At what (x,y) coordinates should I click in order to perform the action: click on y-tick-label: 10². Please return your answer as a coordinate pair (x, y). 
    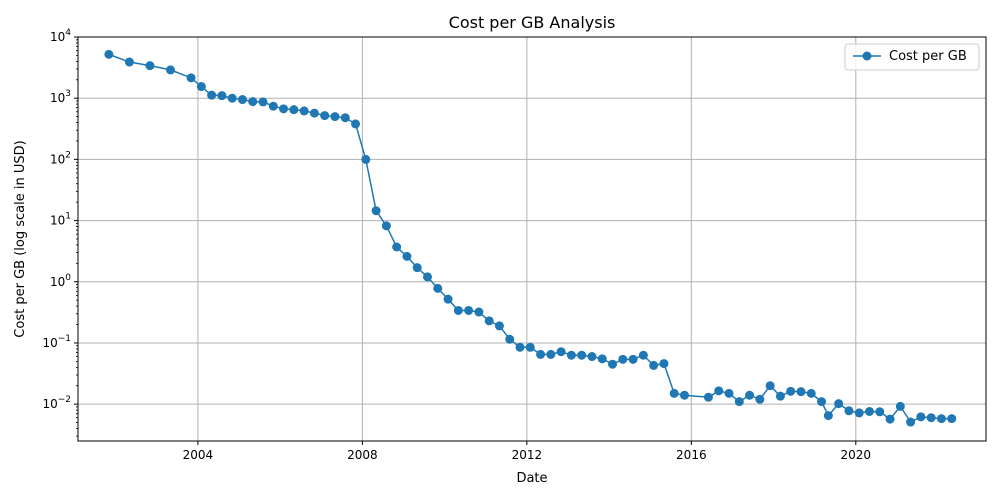
    Looking at the image, I should click on (60, 158).